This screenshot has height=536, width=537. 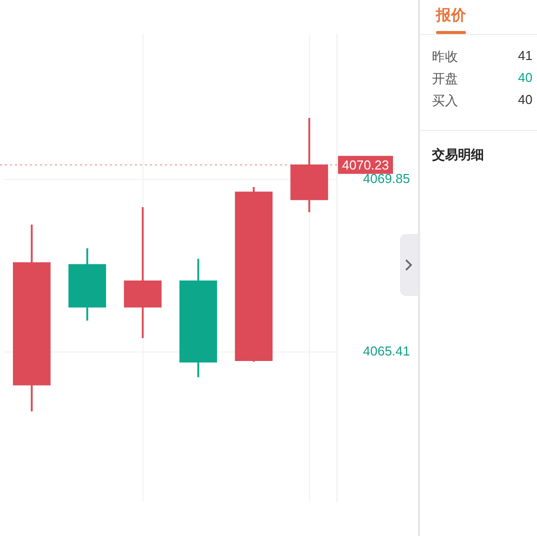 I want to click on text: 买入, so click(x=445, y=101).